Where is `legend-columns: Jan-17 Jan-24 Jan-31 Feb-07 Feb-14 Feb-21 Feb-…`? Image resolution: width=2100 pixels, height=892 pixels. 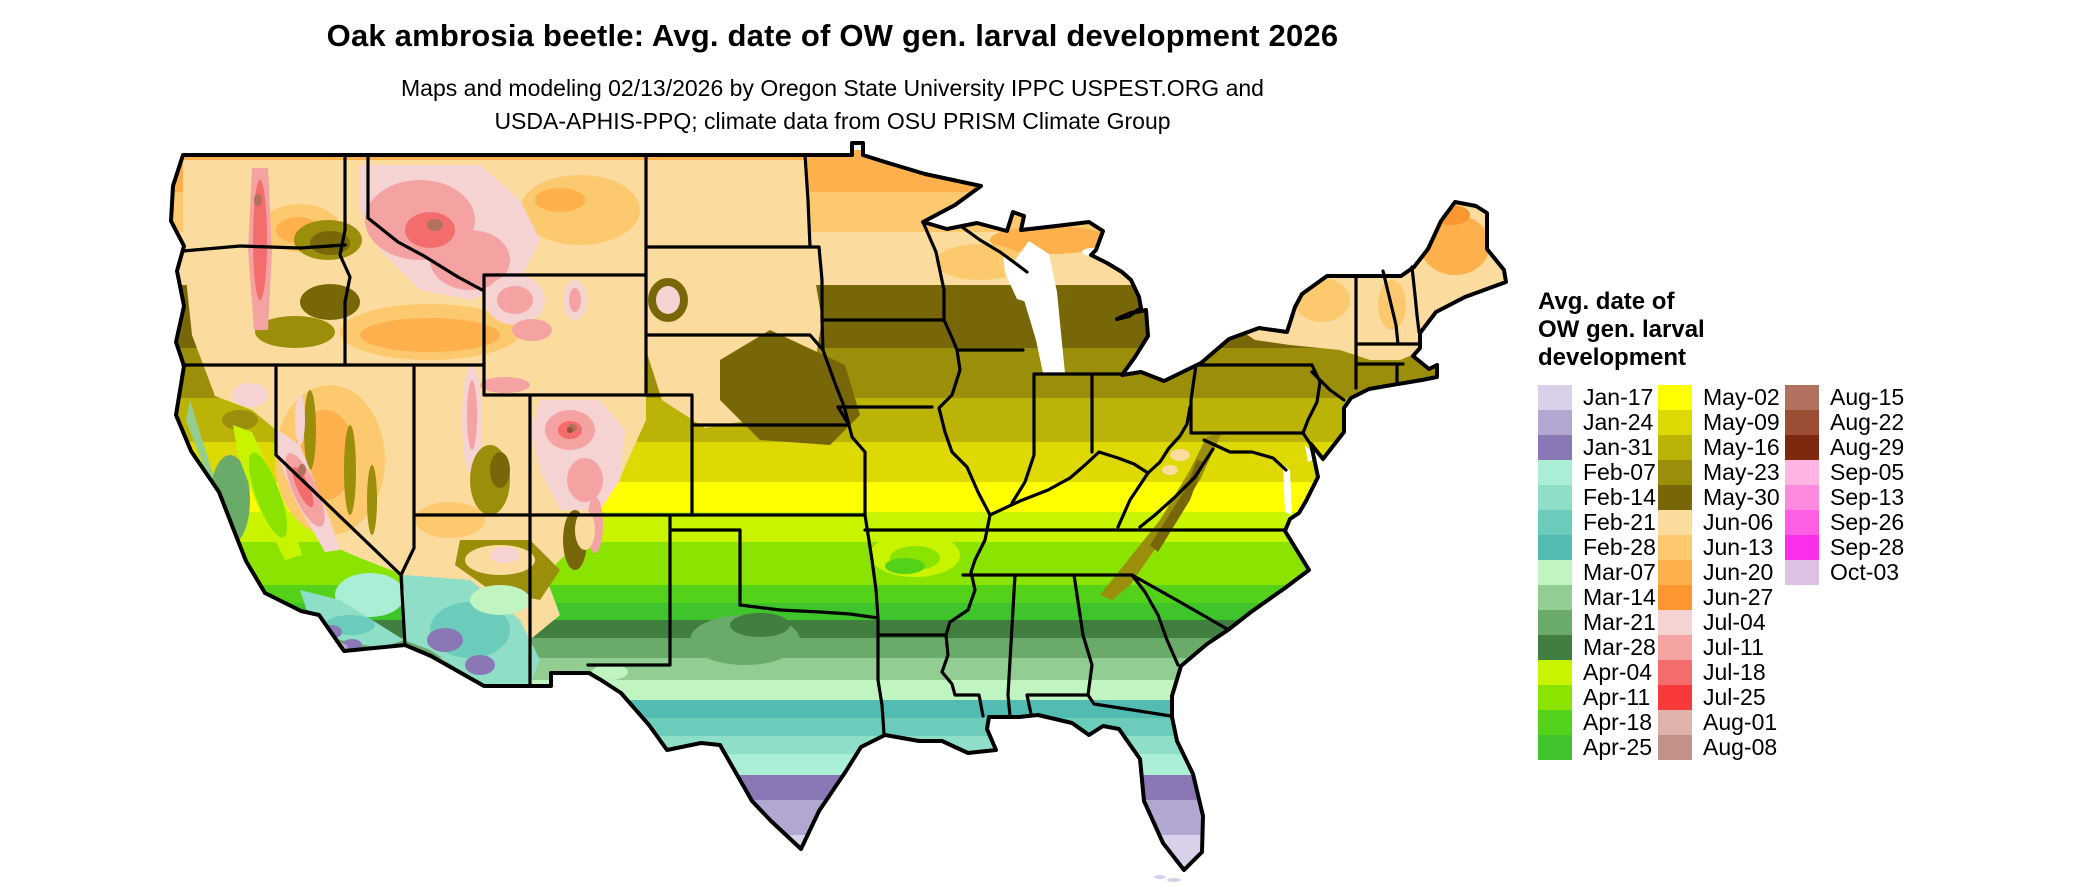 legend-columns: Jan-17 Jan-24 Jan-31 Feb-07 Feb-14 Feb-21 Feb-… is located at coordinates (1808, 572).